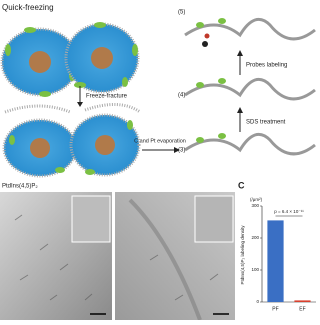 The width and height of the screenshot is (320, 325). What do you see at coordinates (255, 237) in the screenshot?
I see `y-tick-label: 200` at bounding box center [255, 237].